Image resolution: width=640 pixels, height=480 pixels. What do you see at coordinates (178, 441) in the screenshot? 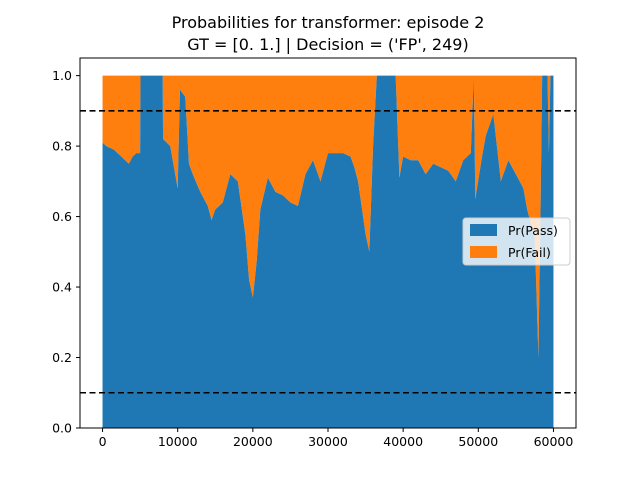
I see `x-tick-label: 10000` at bounding box center [178, 441].